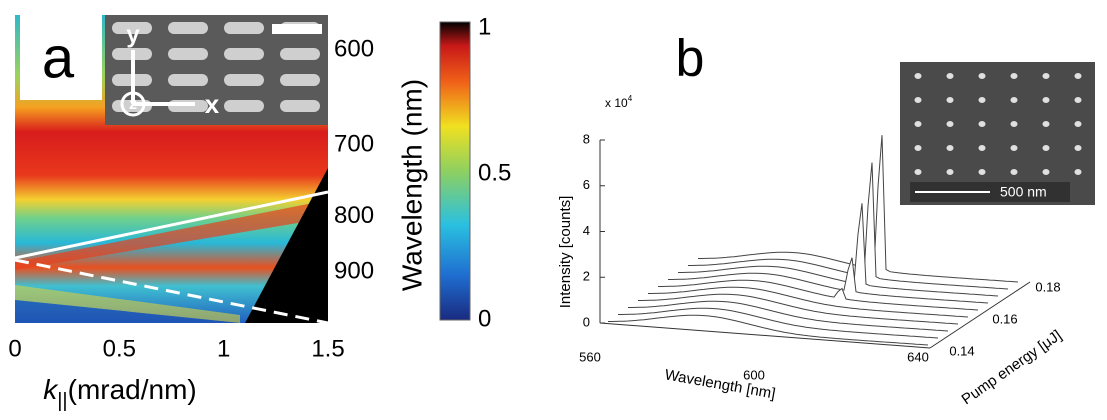 The height and width of the screenshot is (420, 1107). What do you see at coordinates (565, 252) in the screenshot?
I see `y-axis-label: Intensity [counts]` at bounding box center [565, 252].